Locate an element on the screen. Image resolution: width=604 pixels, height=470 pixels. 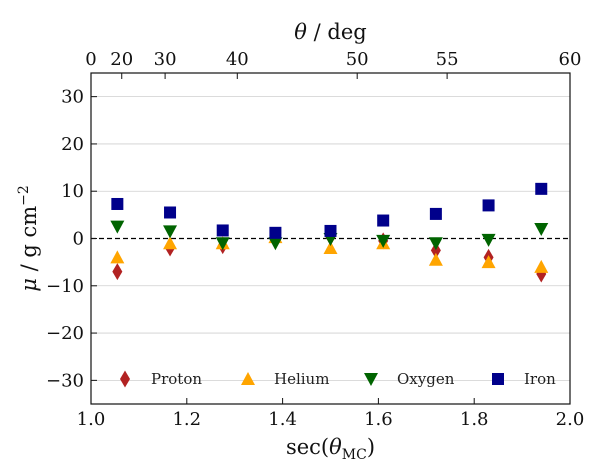
legend-marker-helium is located at coordinates (248, 378).